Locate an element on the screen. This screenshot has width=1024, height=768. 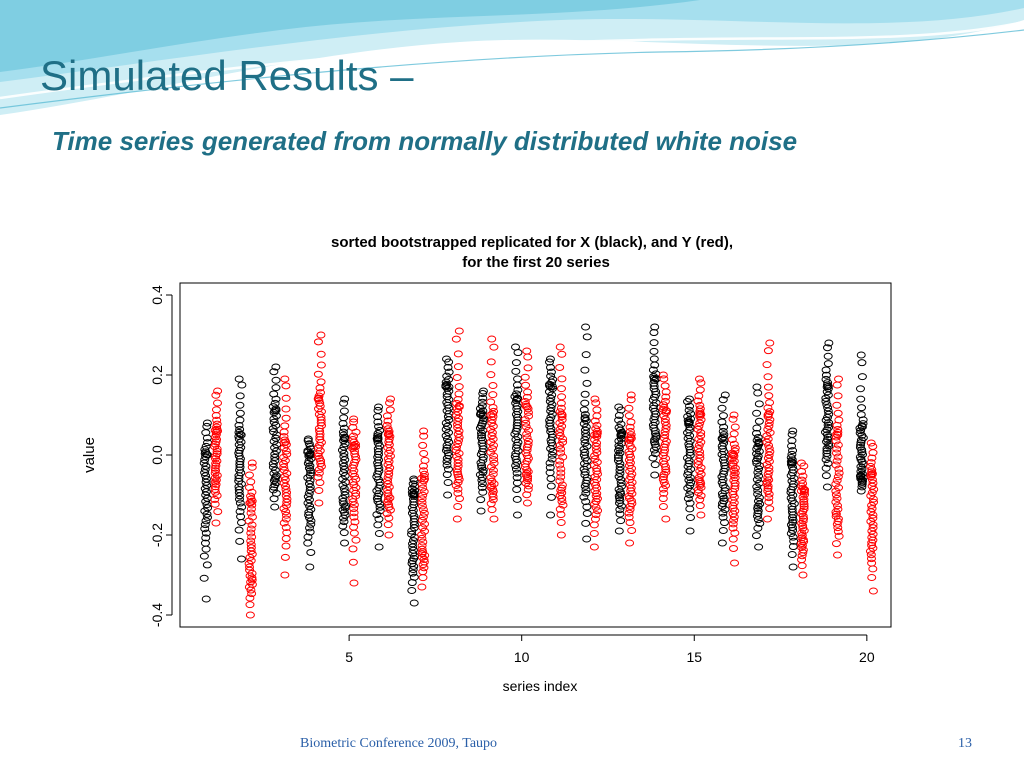
x-tick-label: 10 is located at coordinates (522, 657).